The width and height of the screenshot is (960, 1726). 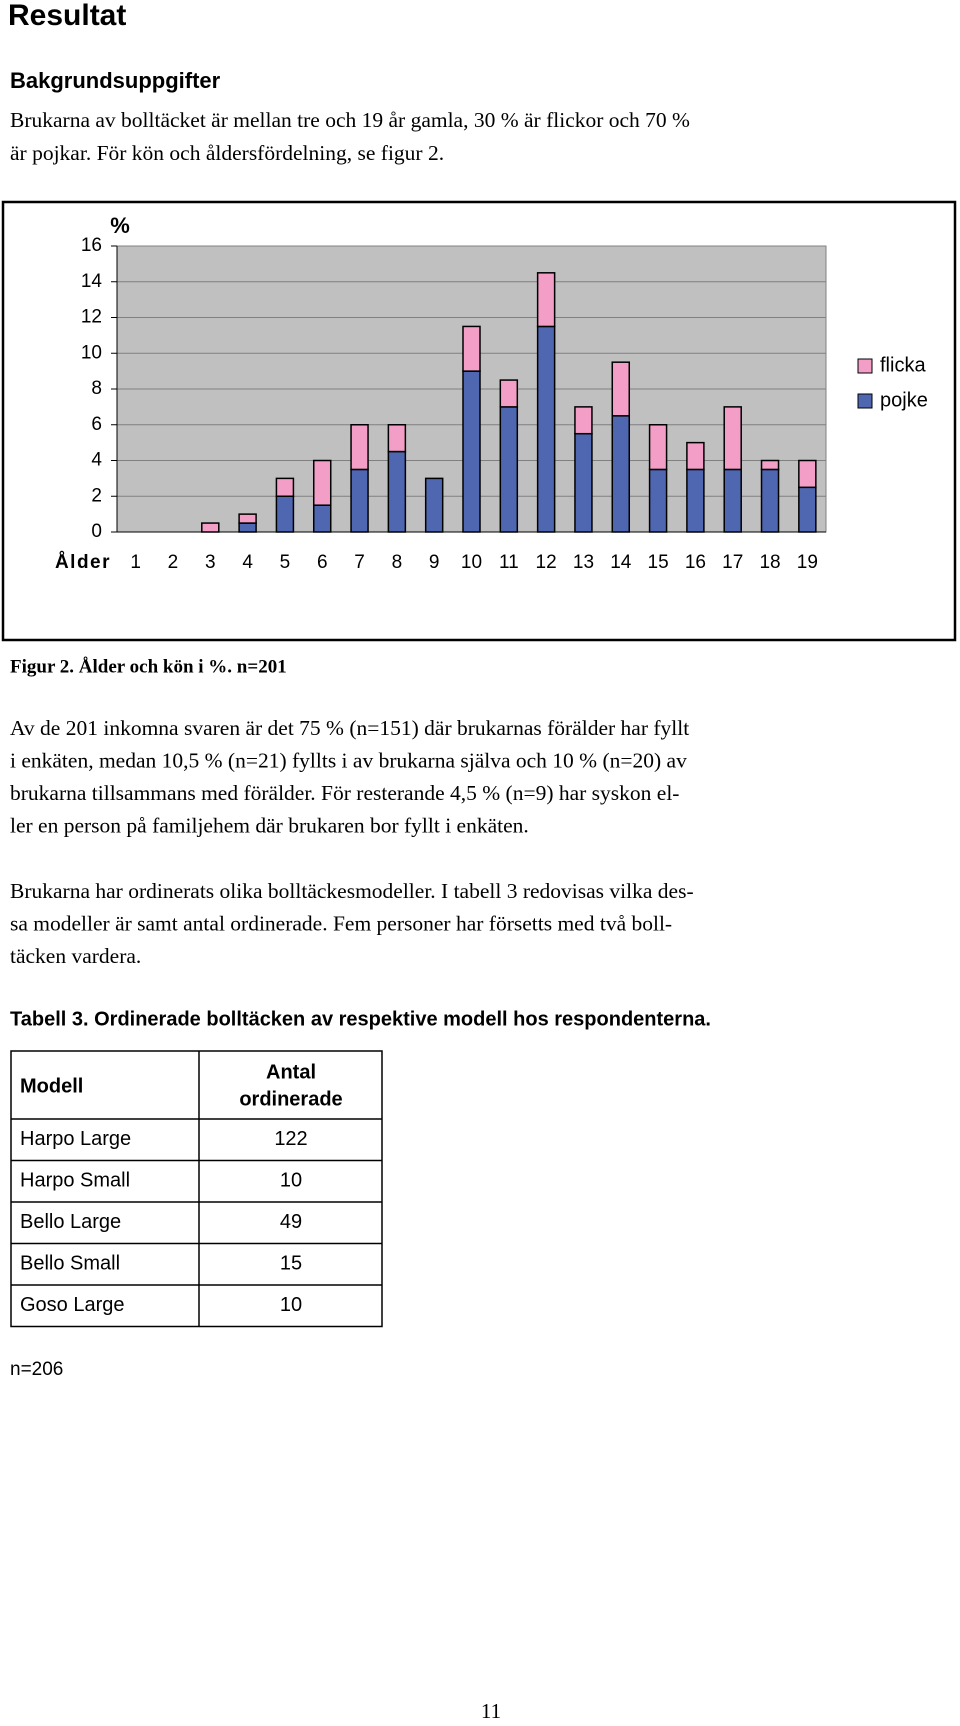 What do you see at coordinates (732, 562) in the screenshot?
I see `x-tick-label: 17` at bounding box center [732, 562].